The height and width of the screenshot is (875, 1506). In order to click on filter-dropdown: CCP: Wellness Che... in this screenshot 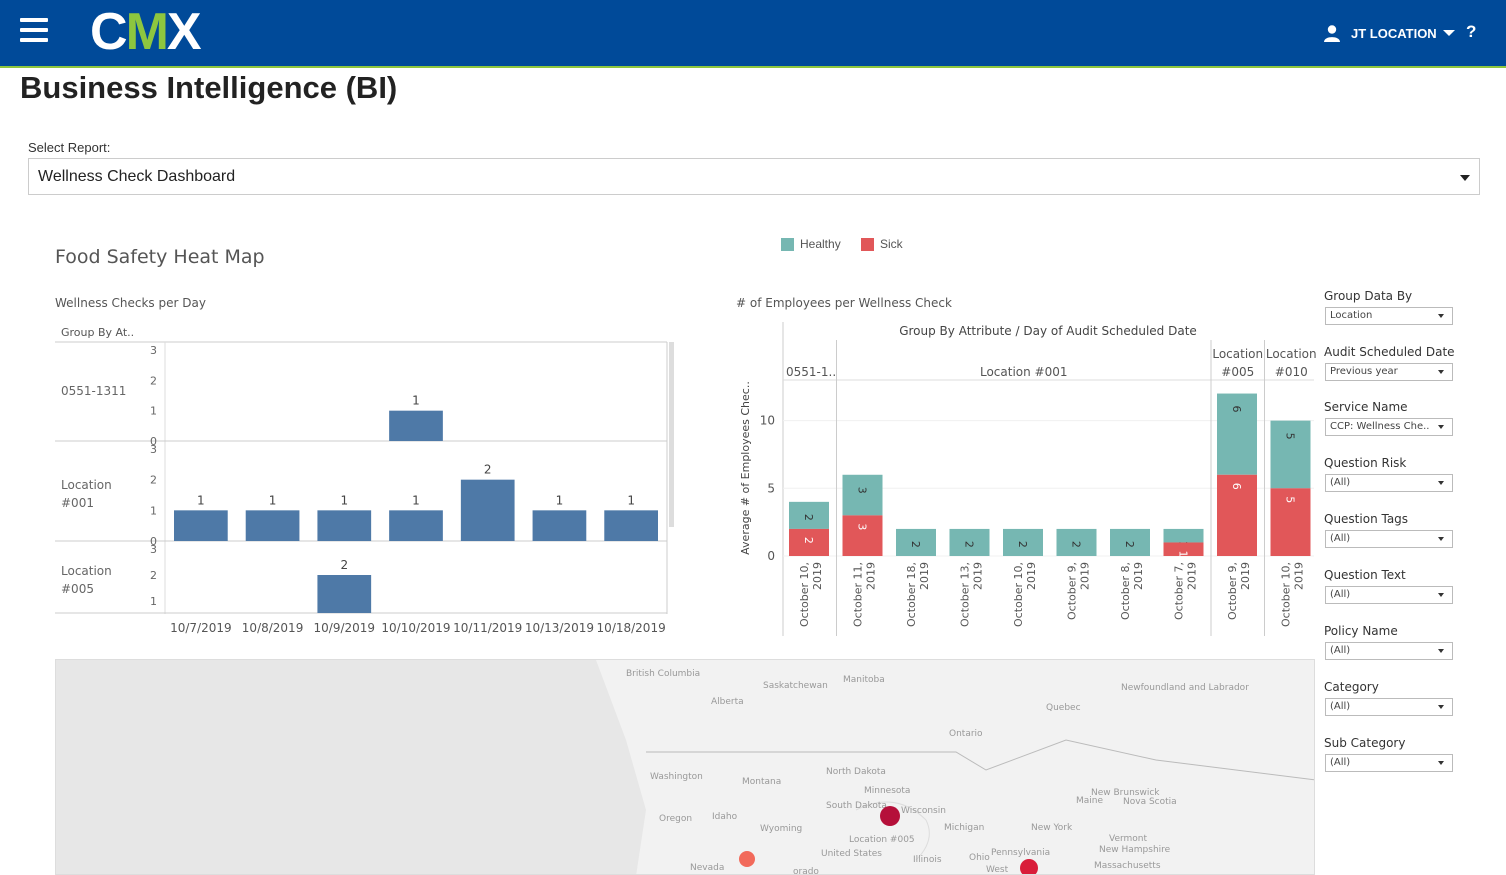, I will do `click(1389, 427)`.